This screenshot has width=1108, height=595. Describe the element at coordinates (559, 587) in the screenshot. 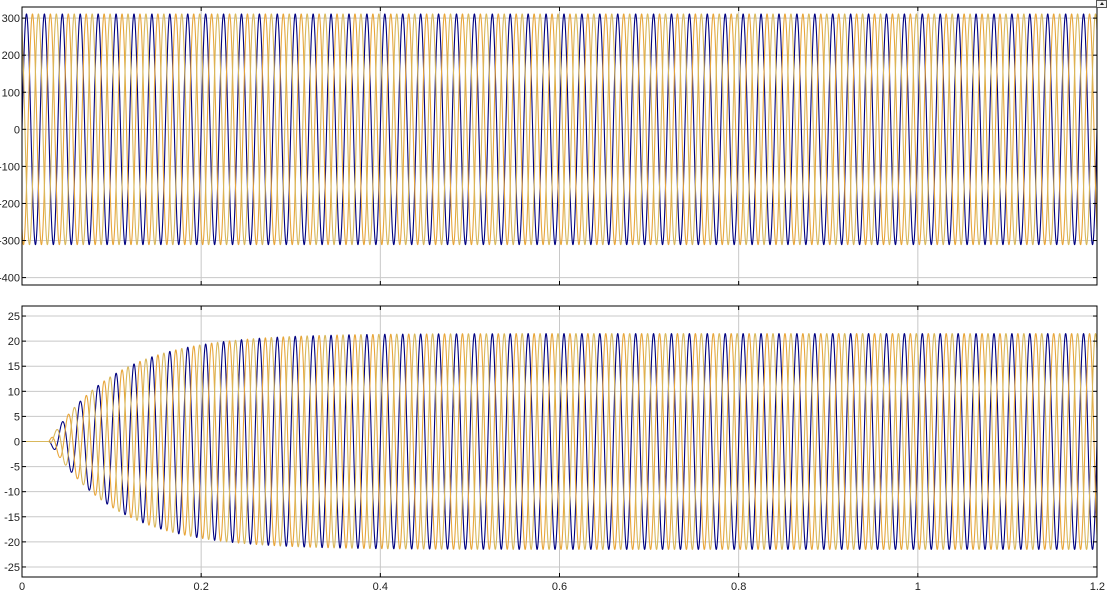

I see `x-tick-label: 0.6` at that location.